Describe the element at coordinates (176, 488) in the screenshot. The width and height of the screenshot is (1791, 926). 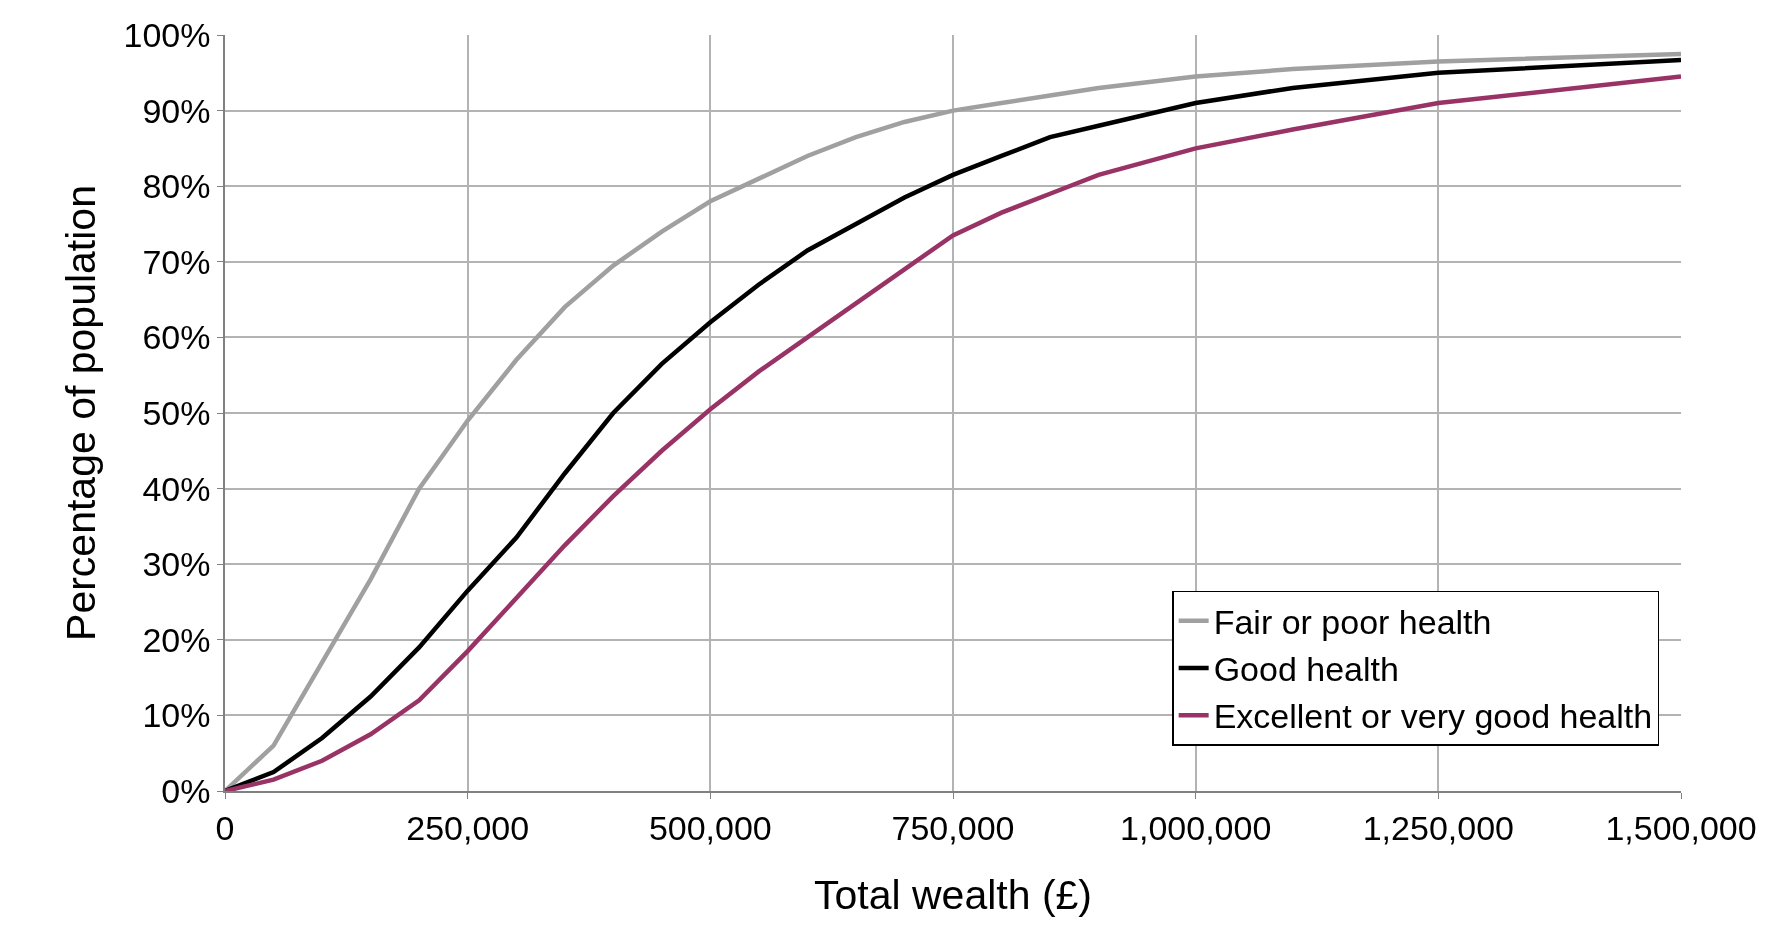
I see `y-tick-label: 40%` at that location.